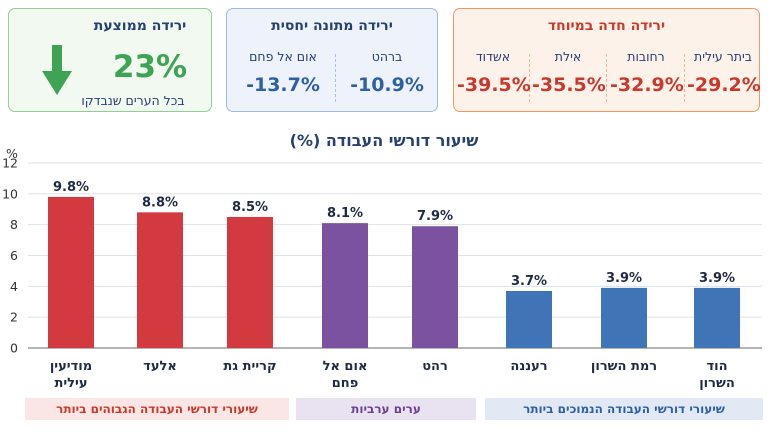  What do you see at coordinates (493, 56) in the screenshot?
I see `city-name: אשדוד` at bounding box center [493, 56].